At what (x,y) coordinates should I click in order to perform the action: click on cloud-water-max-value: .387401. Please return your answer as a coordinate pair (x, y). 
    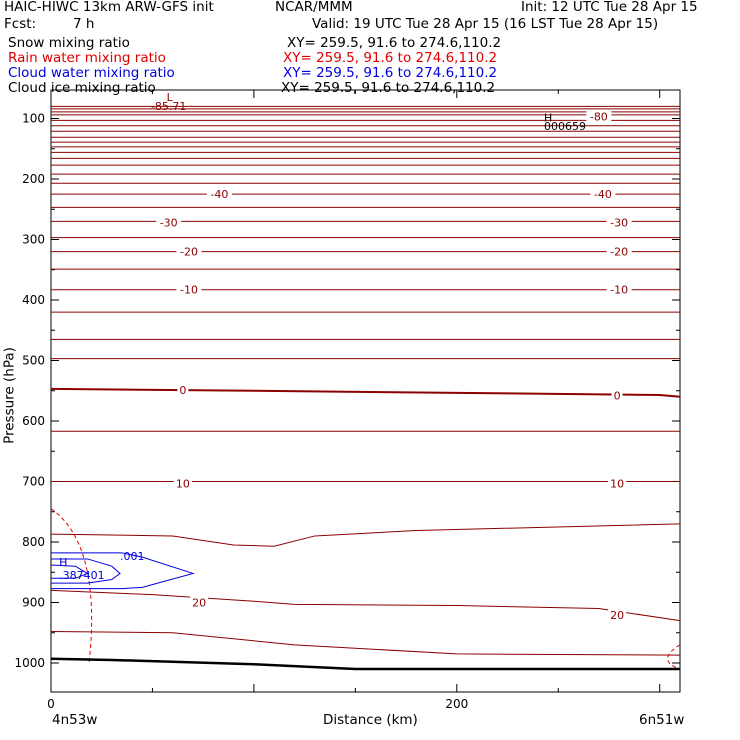
    Looking at the image, I should click on (82, 575).